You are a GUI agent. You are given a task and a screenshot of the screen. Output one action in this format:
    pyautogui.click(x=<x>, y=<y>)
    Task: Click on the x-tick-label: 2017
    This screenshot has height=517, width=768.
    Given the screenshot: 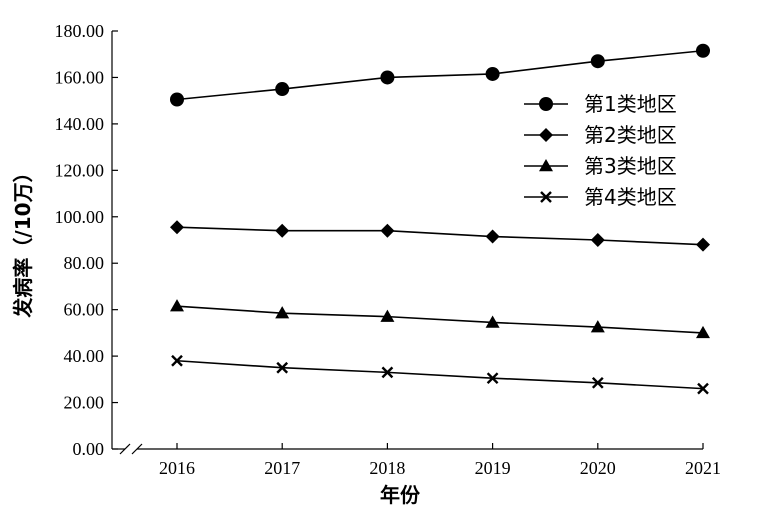 What is the action you would take?
    pyautogui.click(x=282, y=468)
    